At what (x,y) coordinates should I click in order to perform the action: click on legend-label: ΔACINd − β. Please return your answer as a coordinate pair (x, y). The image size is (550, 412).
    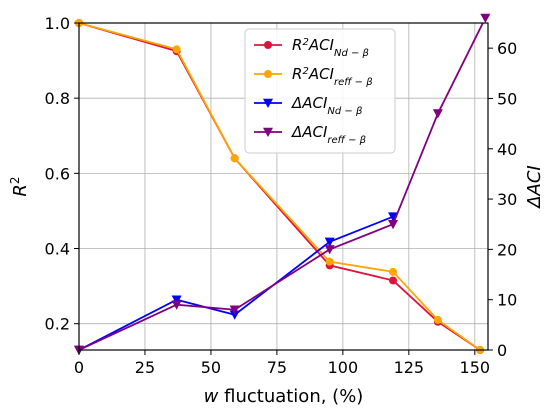
    Looking at the image, I should click on (327, 105).